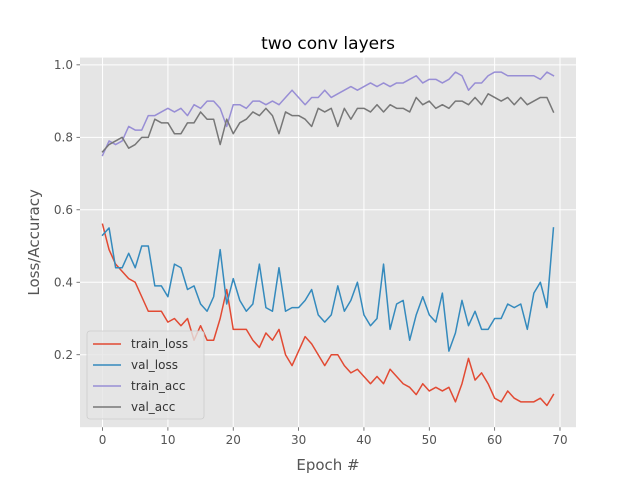 The height and width of the screenshot is (480, 640). I want to click on x-tick-label: 20, so click(233, 440).